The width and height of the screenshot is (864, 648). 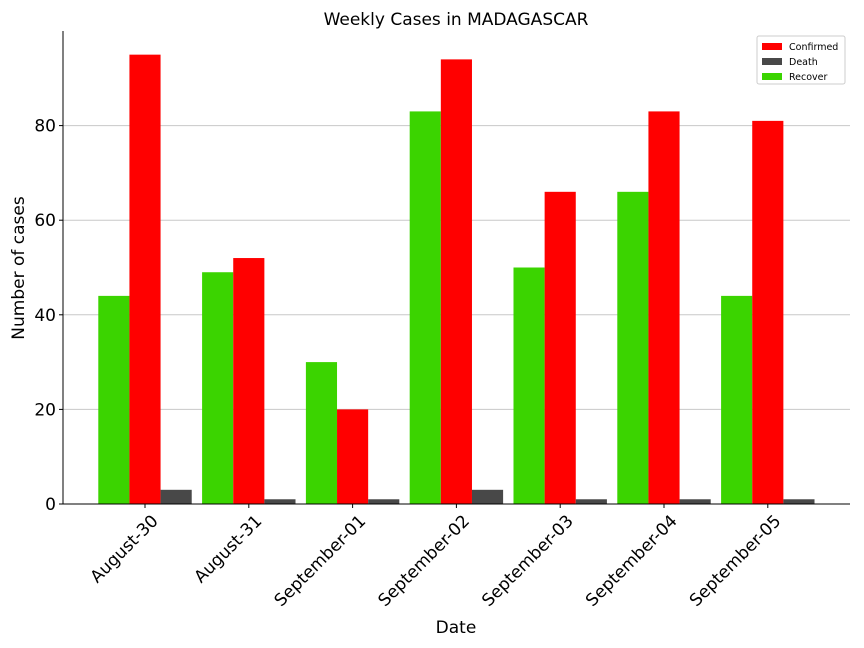 I want to click on legend-swatch-death, so click(x=772, y=61).